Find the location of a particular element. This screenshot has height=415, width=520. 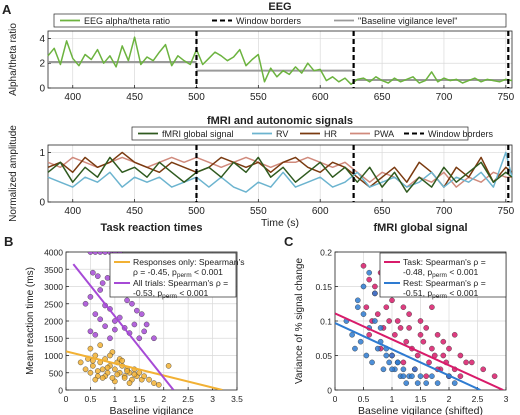

y-tick-label: 3500 is located at coordinates (53, 270).